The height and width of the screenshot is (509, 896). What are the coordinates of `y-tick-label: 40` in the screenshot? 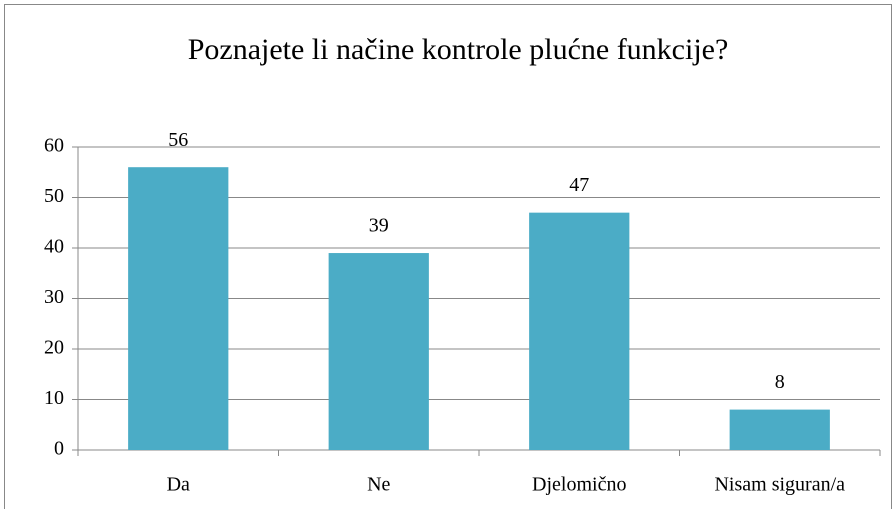 It's located at (54, 247).